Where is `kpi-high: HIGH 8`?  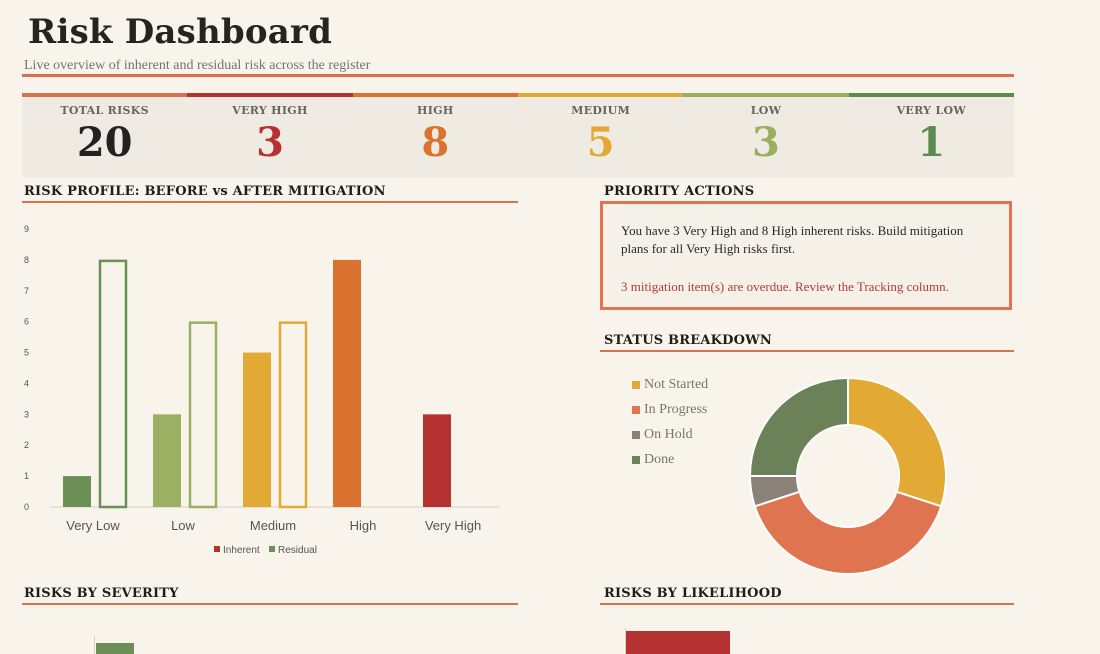 kpi-high: HIGH 8 is located at coordinates (435, 135).